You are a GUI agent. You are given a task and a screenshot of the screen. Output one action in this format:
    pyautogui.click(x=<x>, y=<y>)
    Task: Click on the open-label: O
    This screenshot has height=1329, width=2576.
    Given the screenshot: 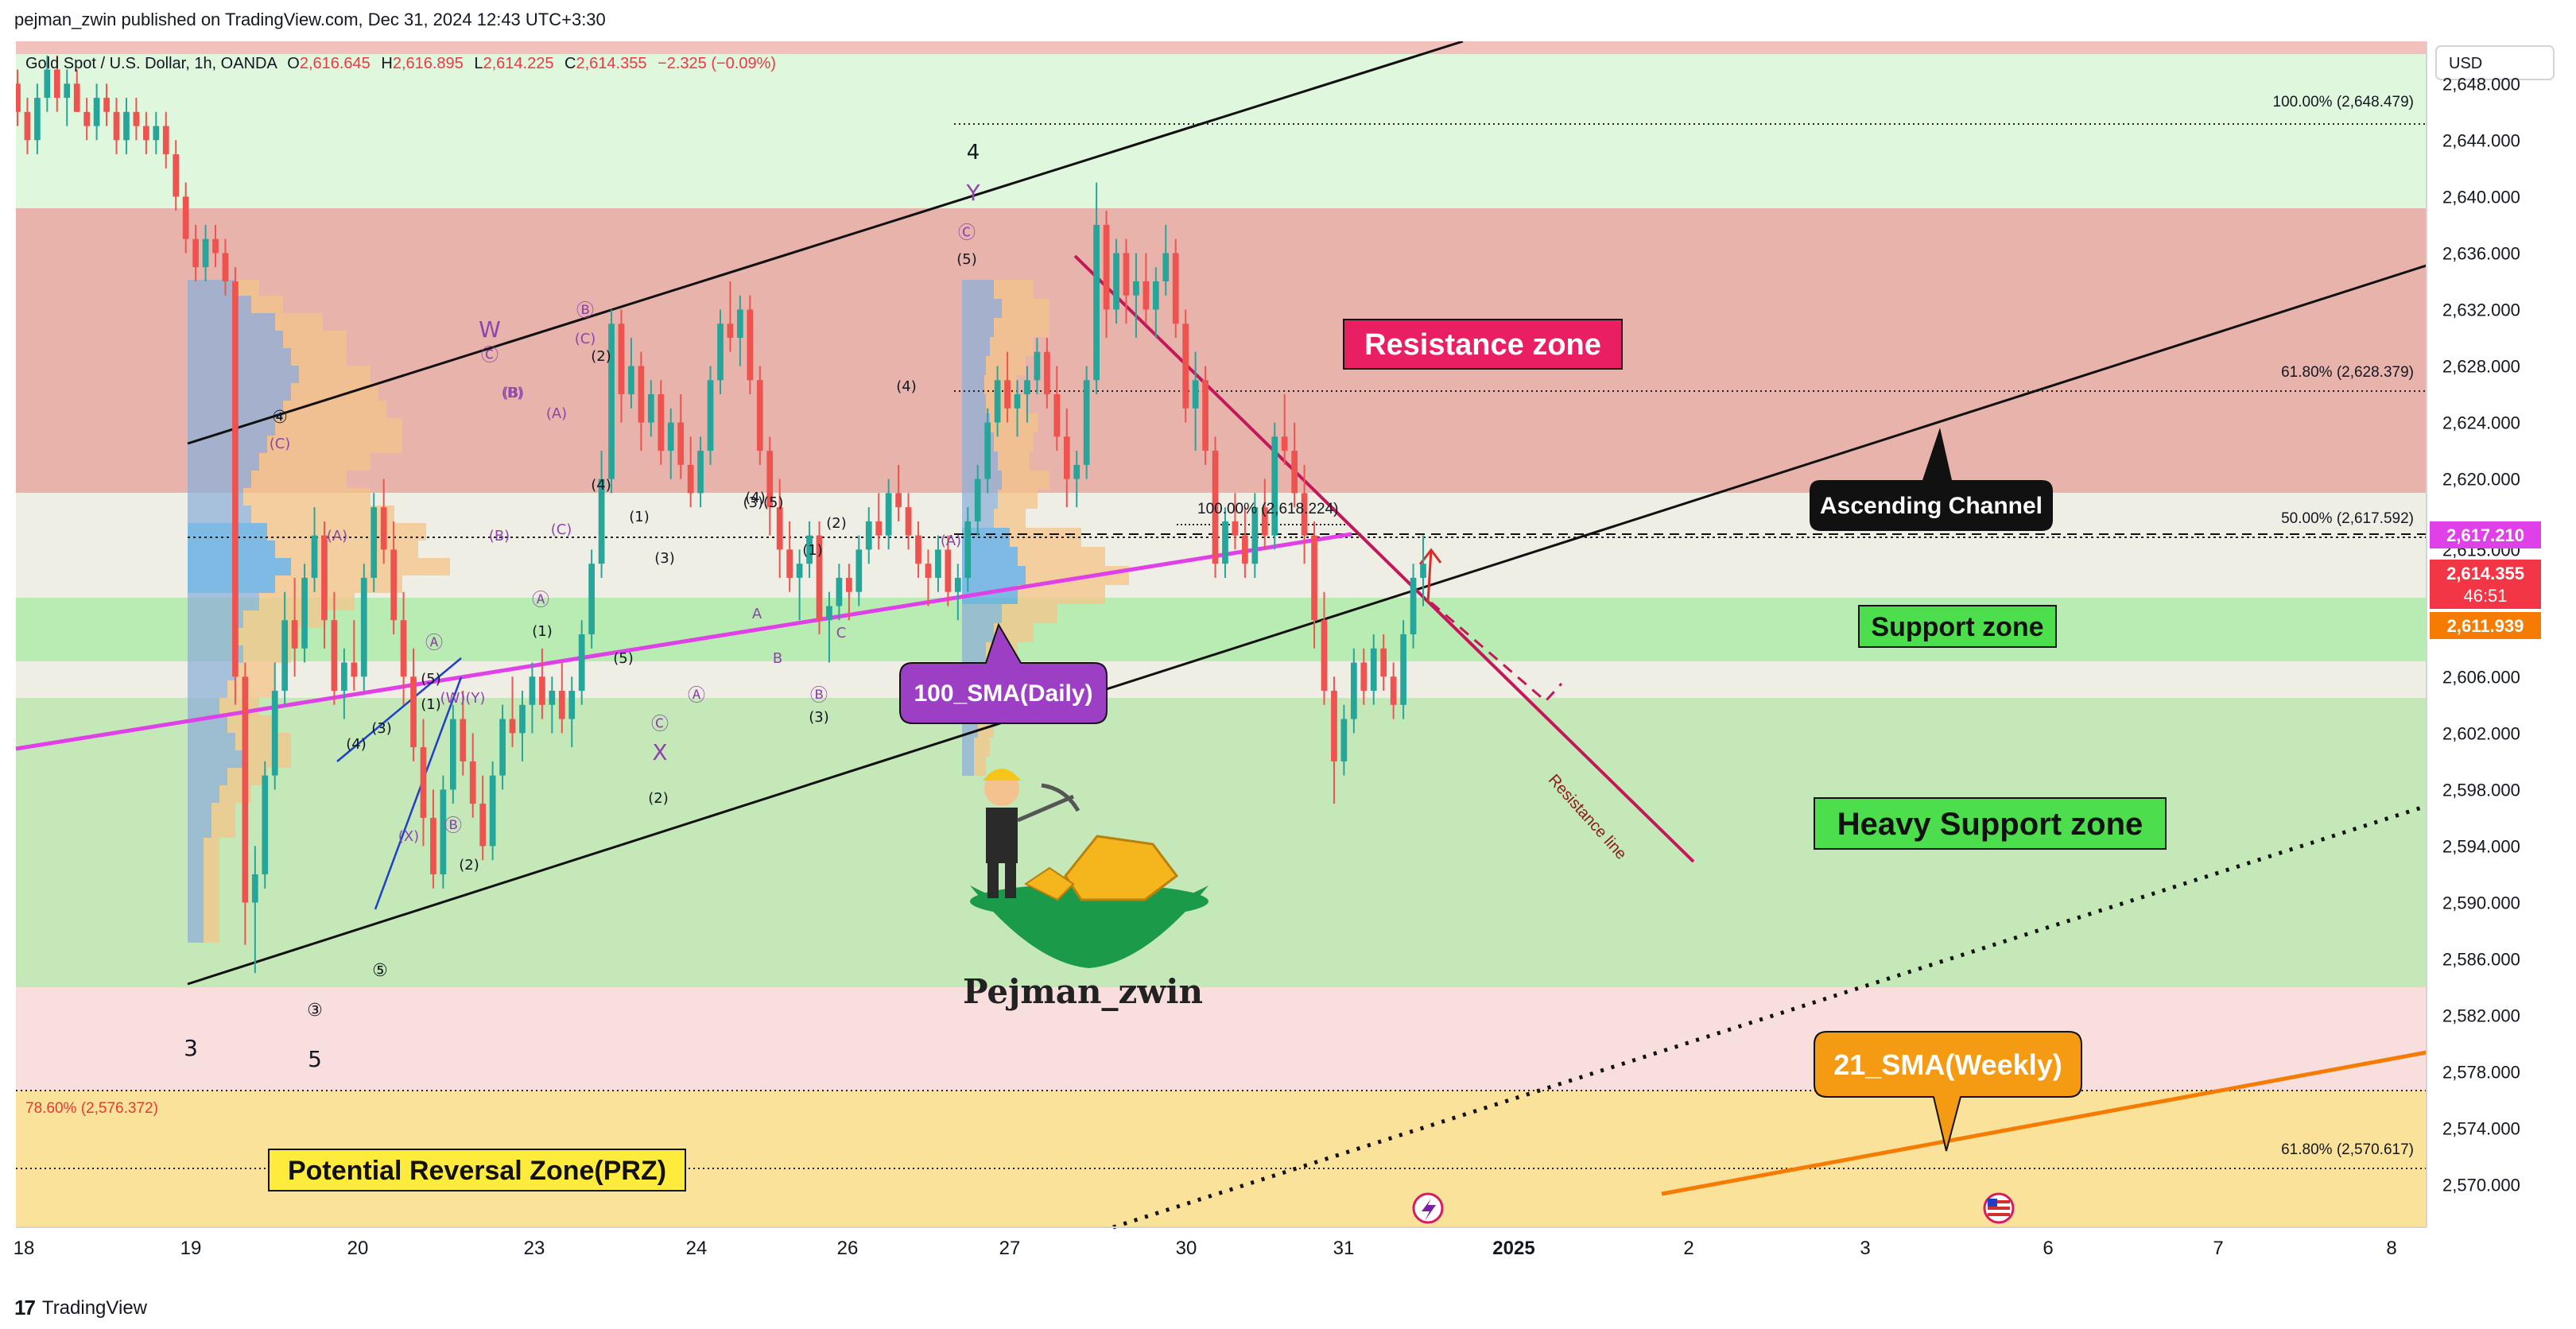 What is the action you would take?
    pyautogui.click(x=293, y=64)
    